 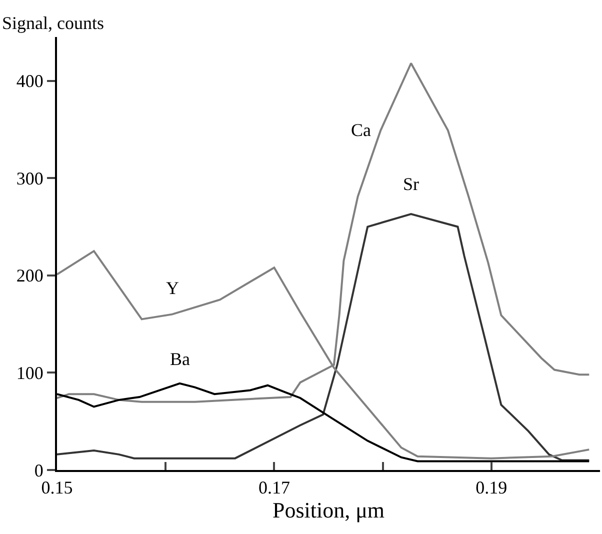 I want to click on x-tick-label: 0.15, so click(x=57, y=488).